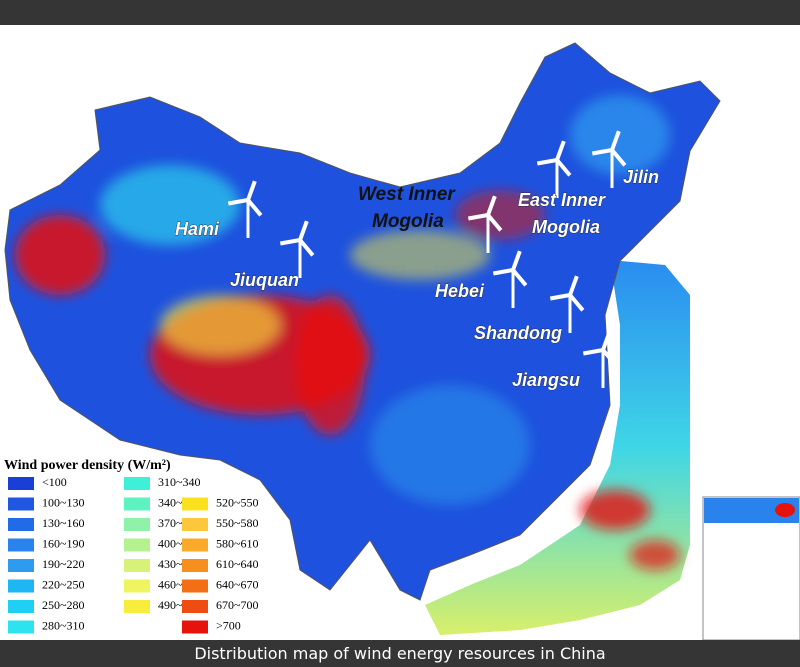 Image resolution: width=800 pixels, height=667 pixels. Describe the element at coordinates (63, 625) in the screenshot. I see `legend-label: 280~310` at that location.